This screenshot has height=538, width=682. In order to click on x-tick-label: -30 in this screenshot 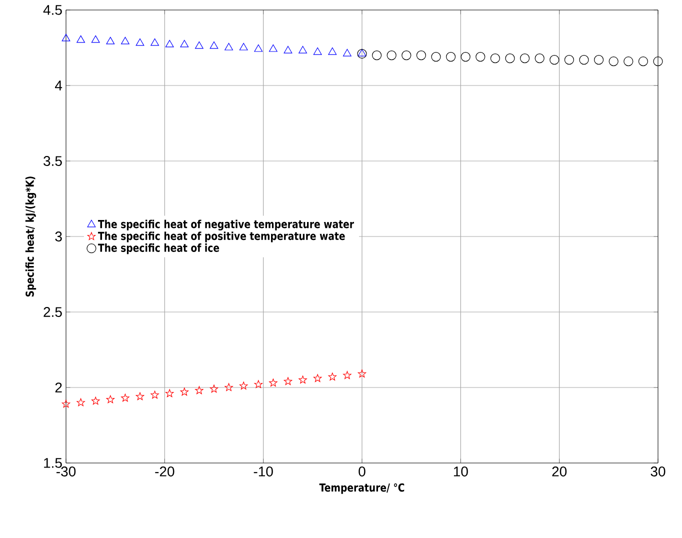, I will do `click(66, 471)`.